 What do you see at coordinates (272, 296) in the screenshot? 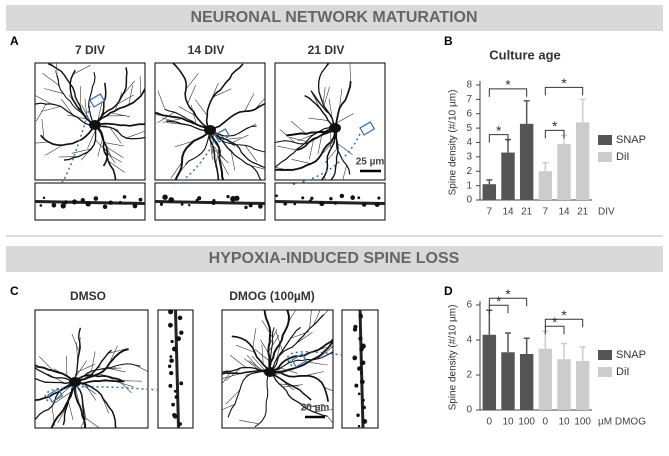
I see `image-label: DMOG (100µM)` at bounding box center [272, 296].